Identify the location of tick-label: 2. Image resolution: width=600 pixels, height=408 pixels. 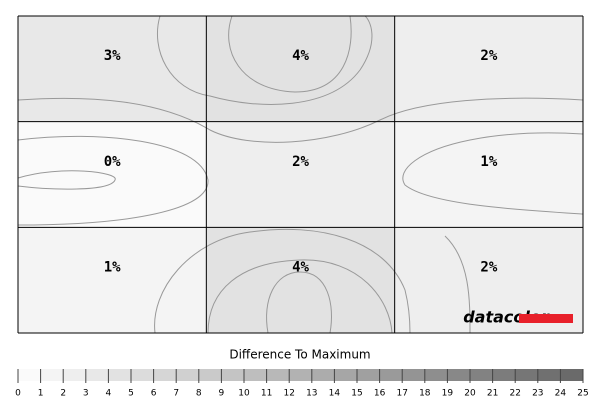
(63, 394).